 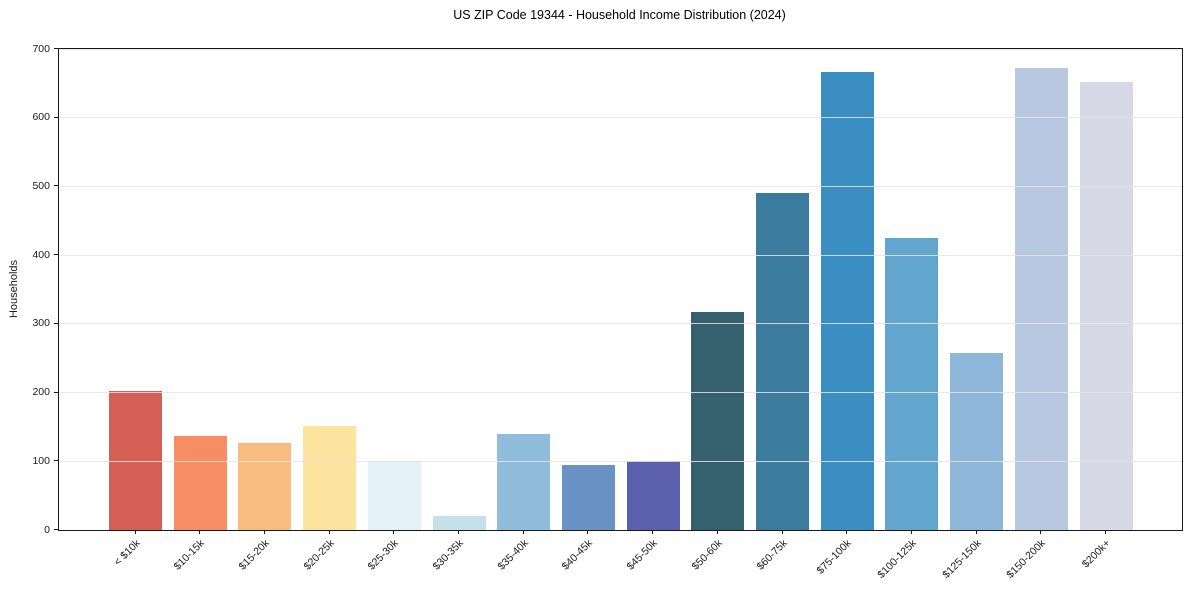 I want to click on y-tick-label-100: 100, so click(x=41, y=460).